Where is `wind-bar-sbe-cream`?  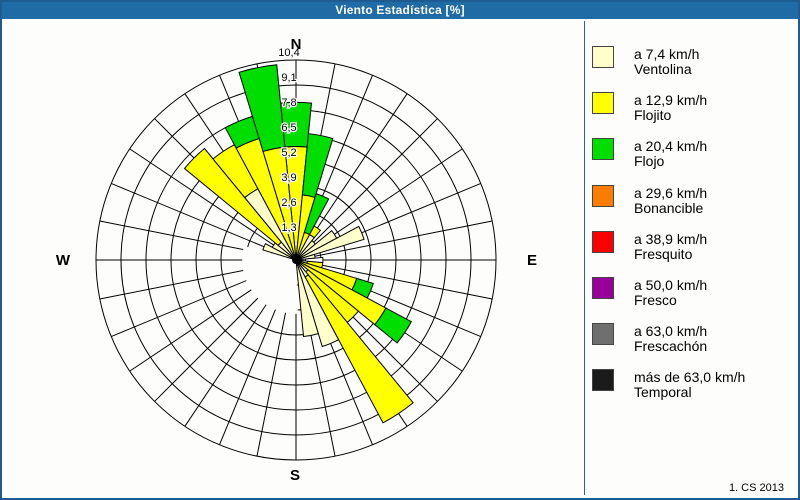 wind-bar-sbe-cream is located at coordinates (307, 298).